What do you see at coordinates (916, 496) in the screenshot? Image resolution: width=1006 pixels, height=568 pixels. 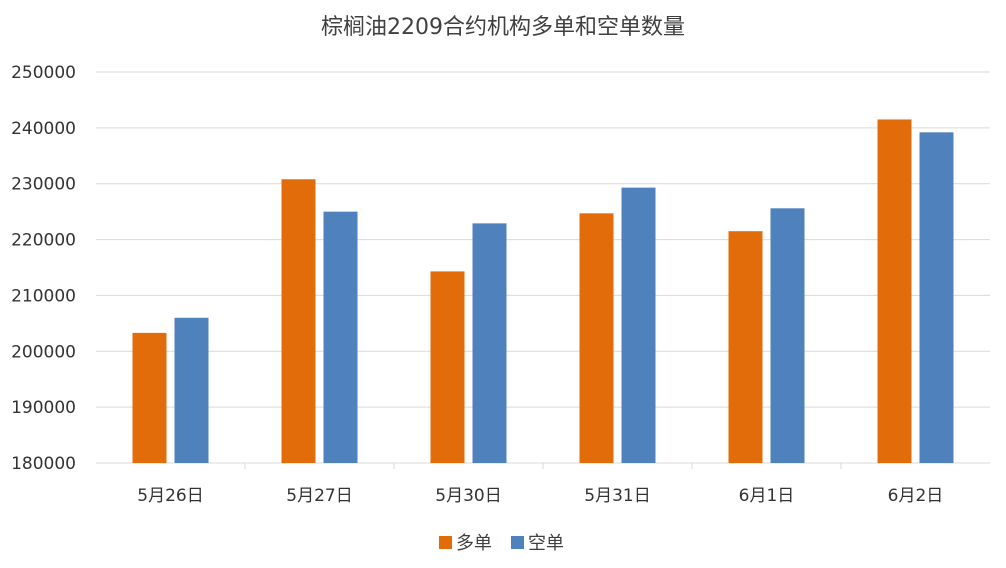 I see `x-tick-label: 6月2日` at bounding box center [916, 496].